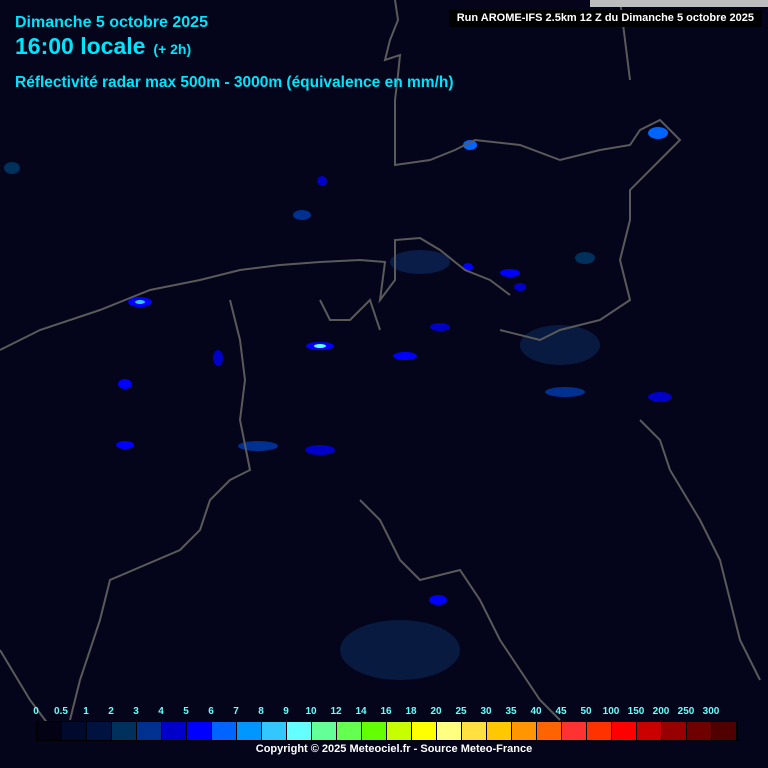 The image size is (768, 768). What do you see at coordinates (186, 711) in the screenshot?
I see `legend-label: 5` at bounding box center [186, 711].